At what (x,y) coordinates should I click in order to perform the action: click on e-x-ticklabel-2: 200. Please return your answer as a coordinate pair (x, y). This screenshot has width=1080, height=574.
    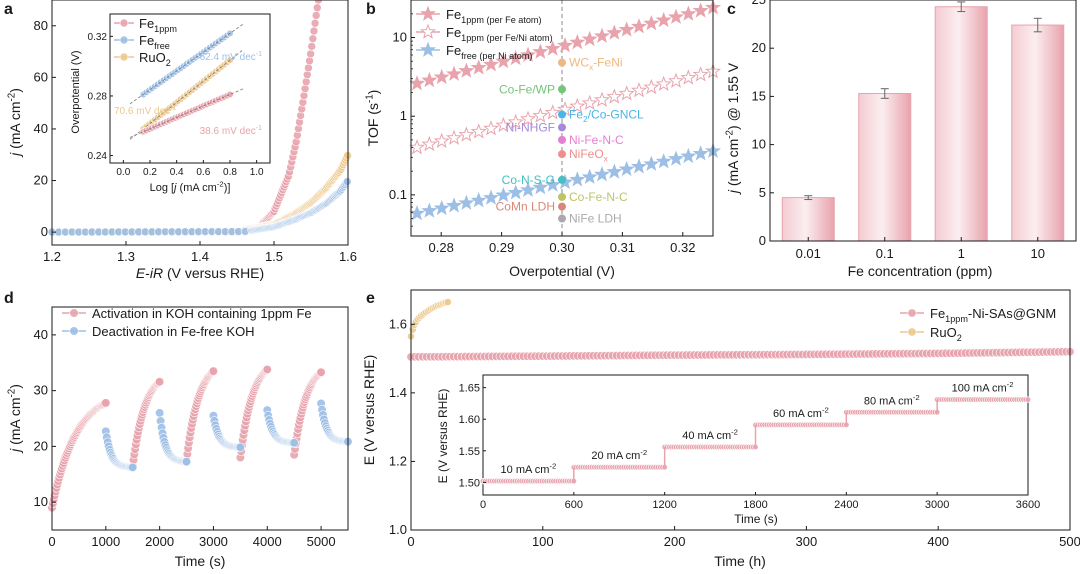
    Looking at the image, I should click on (675, 541).